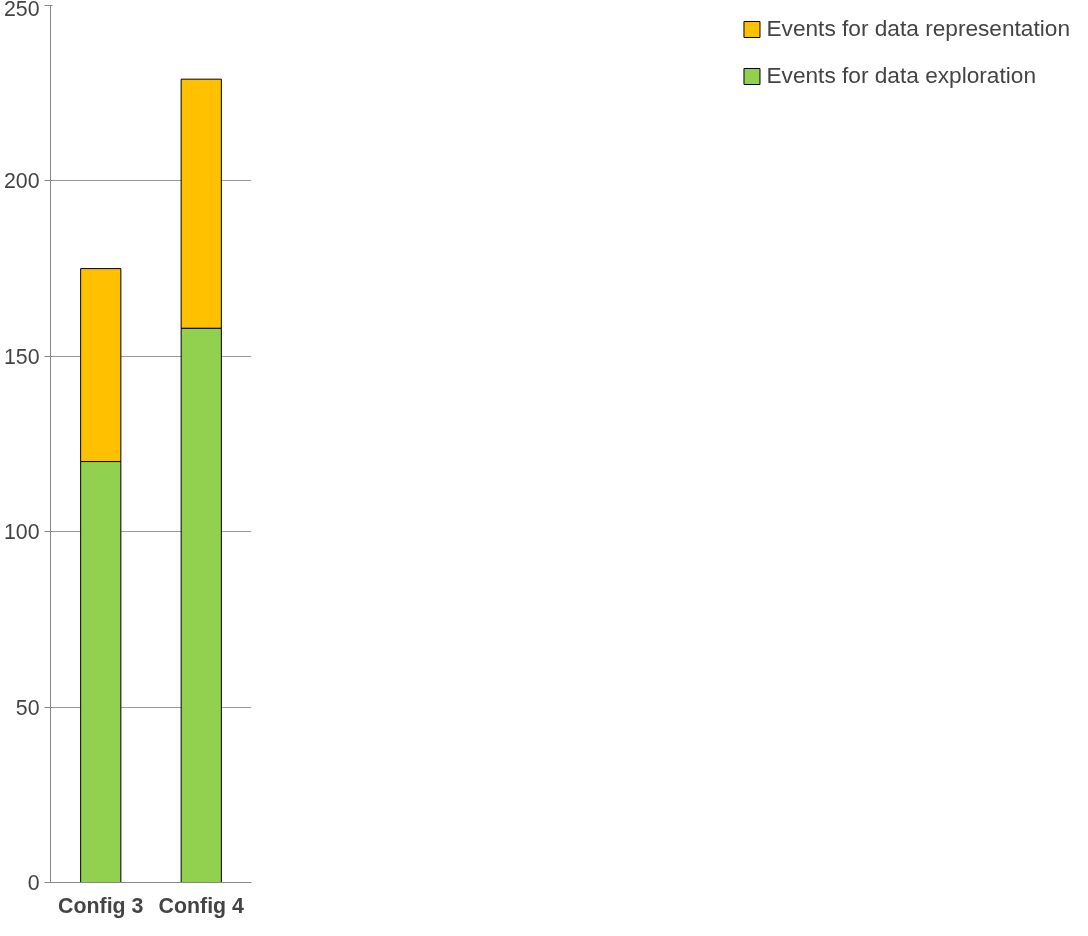 The height and width of the screenshot is (936, 1088). What do you see at coordinates (201, 905) in the screenshot?
I see `x-tick-label: Config 4` at bounding box center [201, 905].